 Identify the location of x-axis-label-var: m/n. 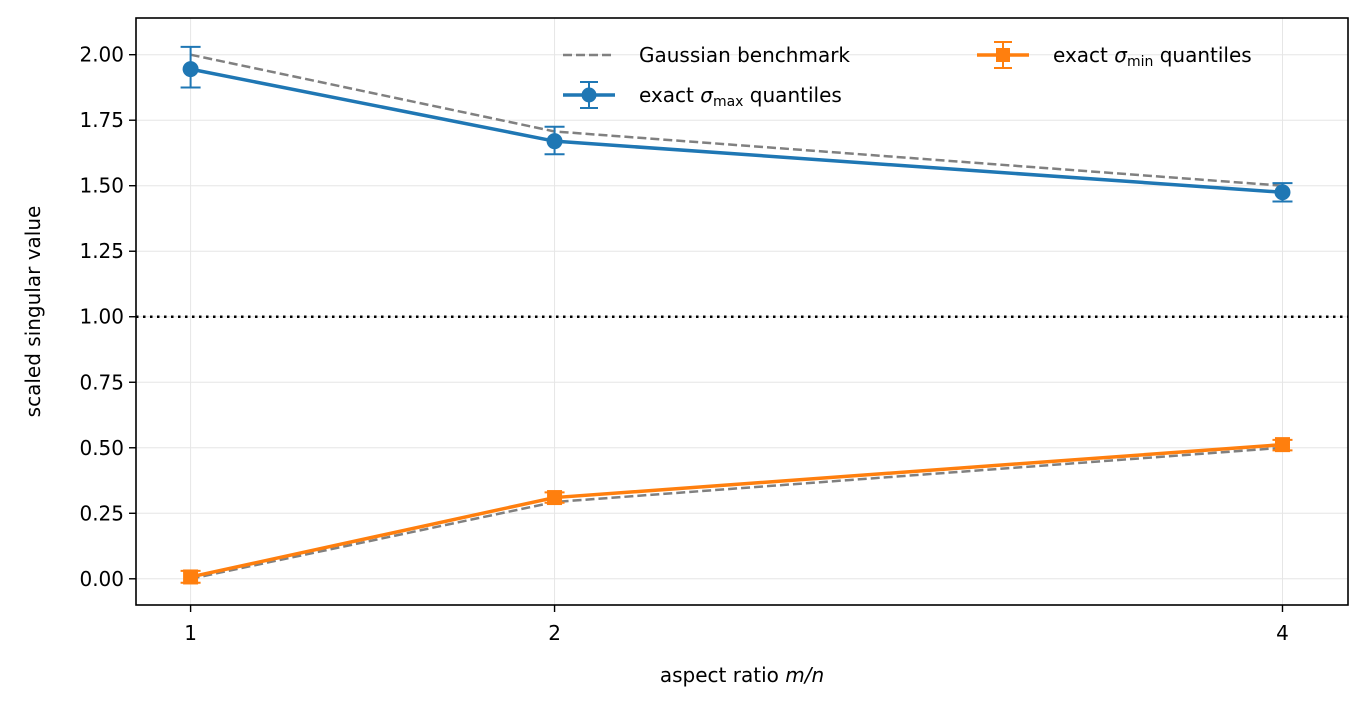
(804, 675).